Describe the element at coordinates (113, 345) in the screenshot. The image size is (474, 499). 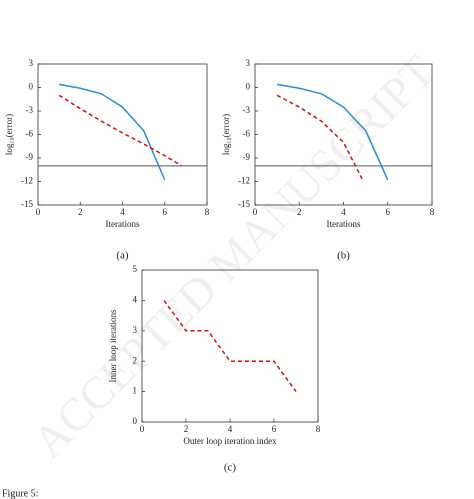
I see `y-axis-label: Inner loop iterations` at that location.